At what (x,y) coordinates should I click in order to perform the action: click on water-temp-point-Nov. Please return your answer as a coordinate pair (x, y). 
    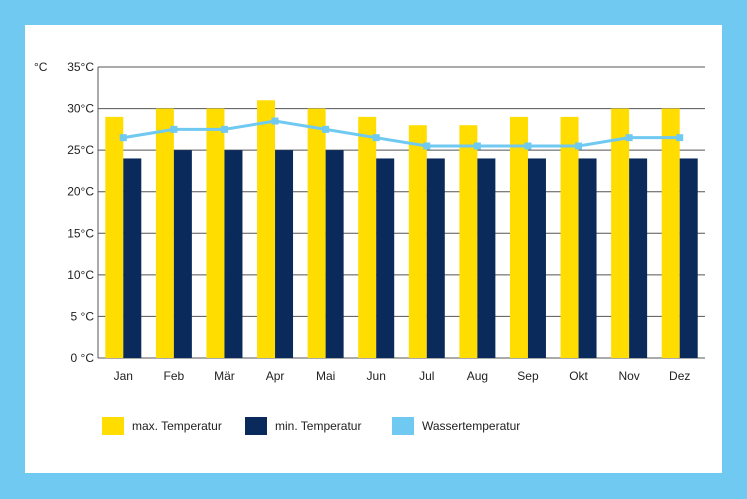
    Looking at the image, I should click on (629, 138).